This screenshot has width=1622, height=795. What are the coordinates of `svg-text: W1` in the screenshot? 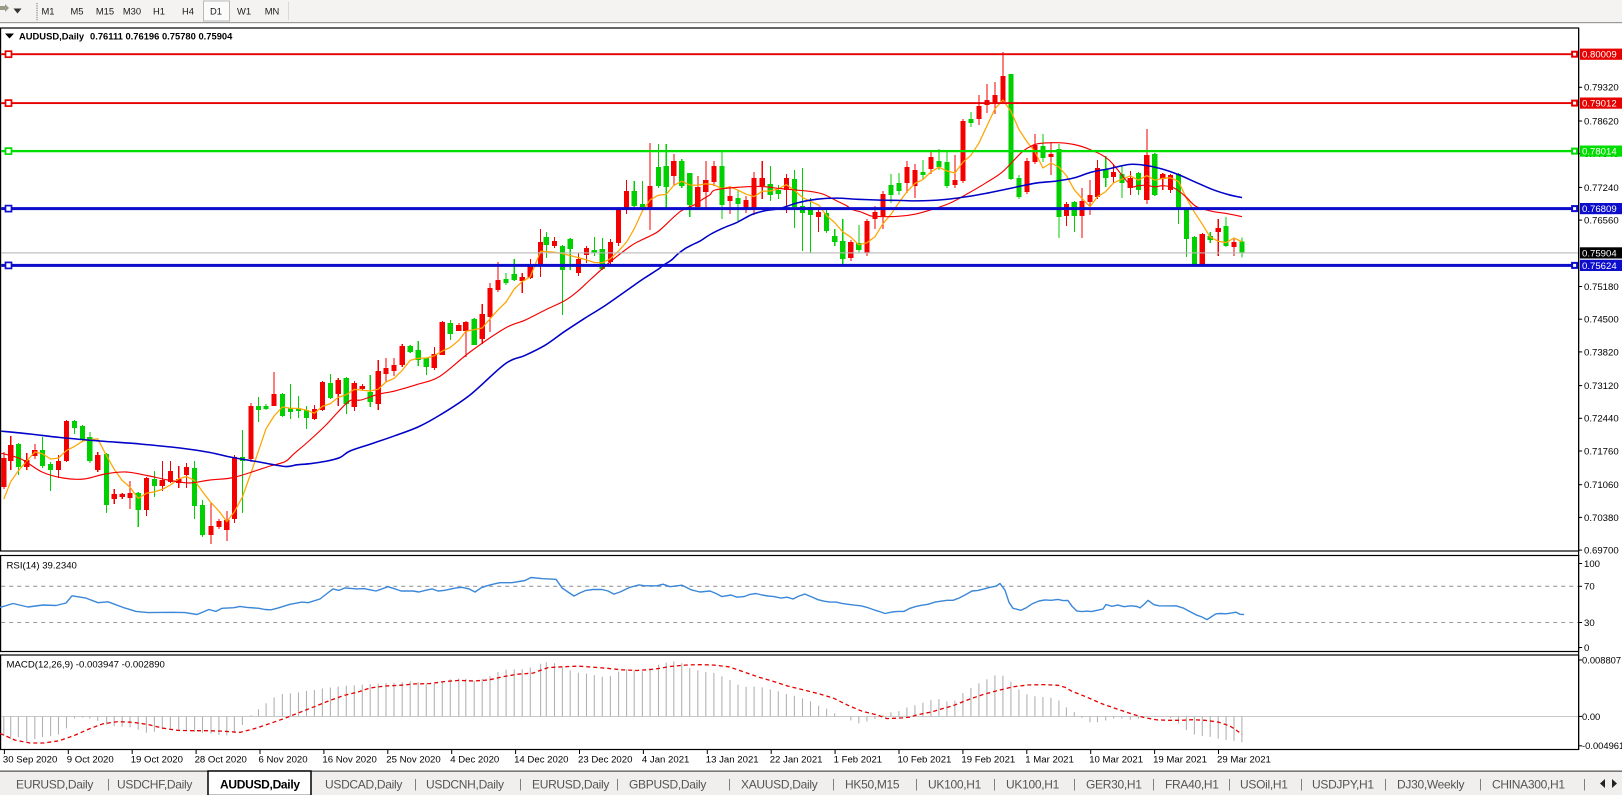 It's located at (244, 11).